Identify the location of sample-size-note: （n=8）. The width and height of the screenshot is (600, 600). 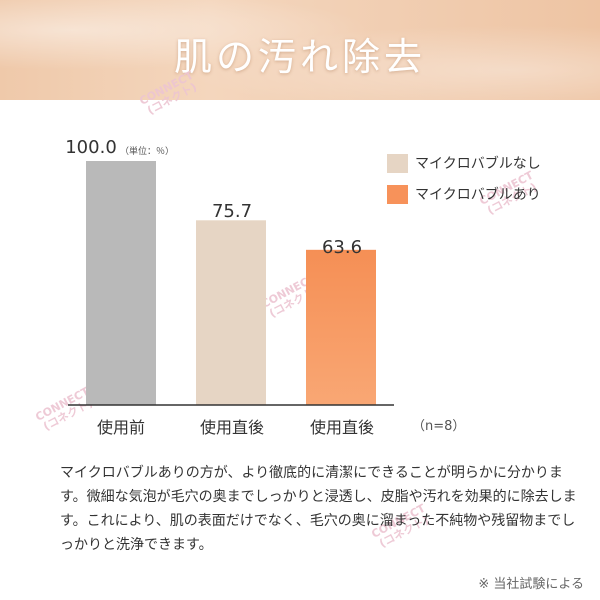
(439, 426).